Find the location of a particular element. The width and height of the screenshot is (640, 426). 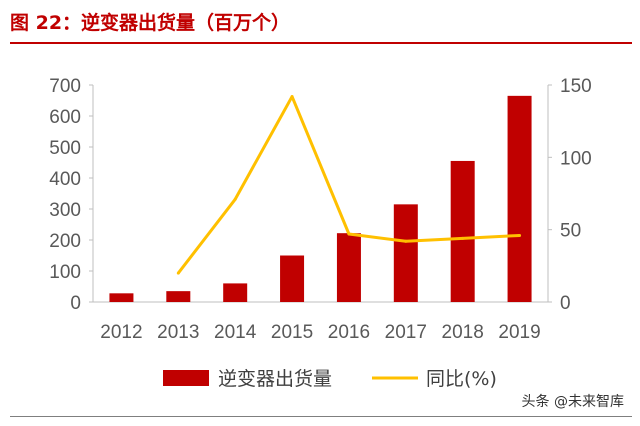

x-tick-label: 2017 is located at coordinates (406, 332).